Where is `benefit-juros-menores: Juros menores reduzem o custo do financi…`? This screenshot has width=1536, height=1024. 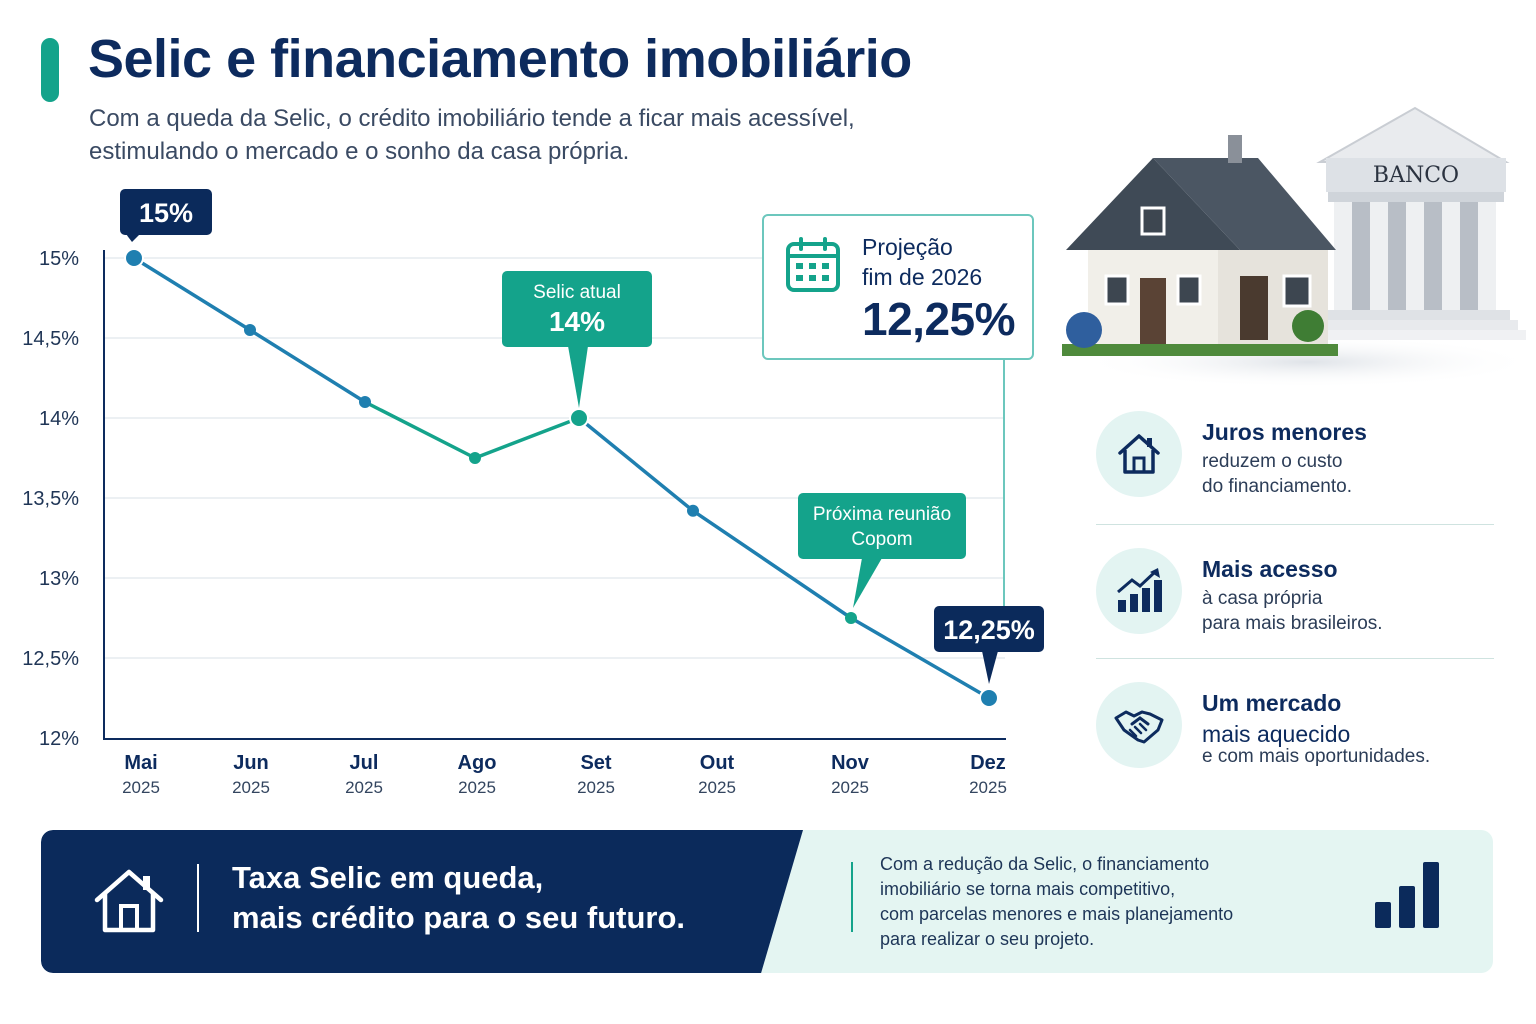
benefit-juros-menores: Juros menores reduzem o custo do financi… is located at coordinates (1296, 466).